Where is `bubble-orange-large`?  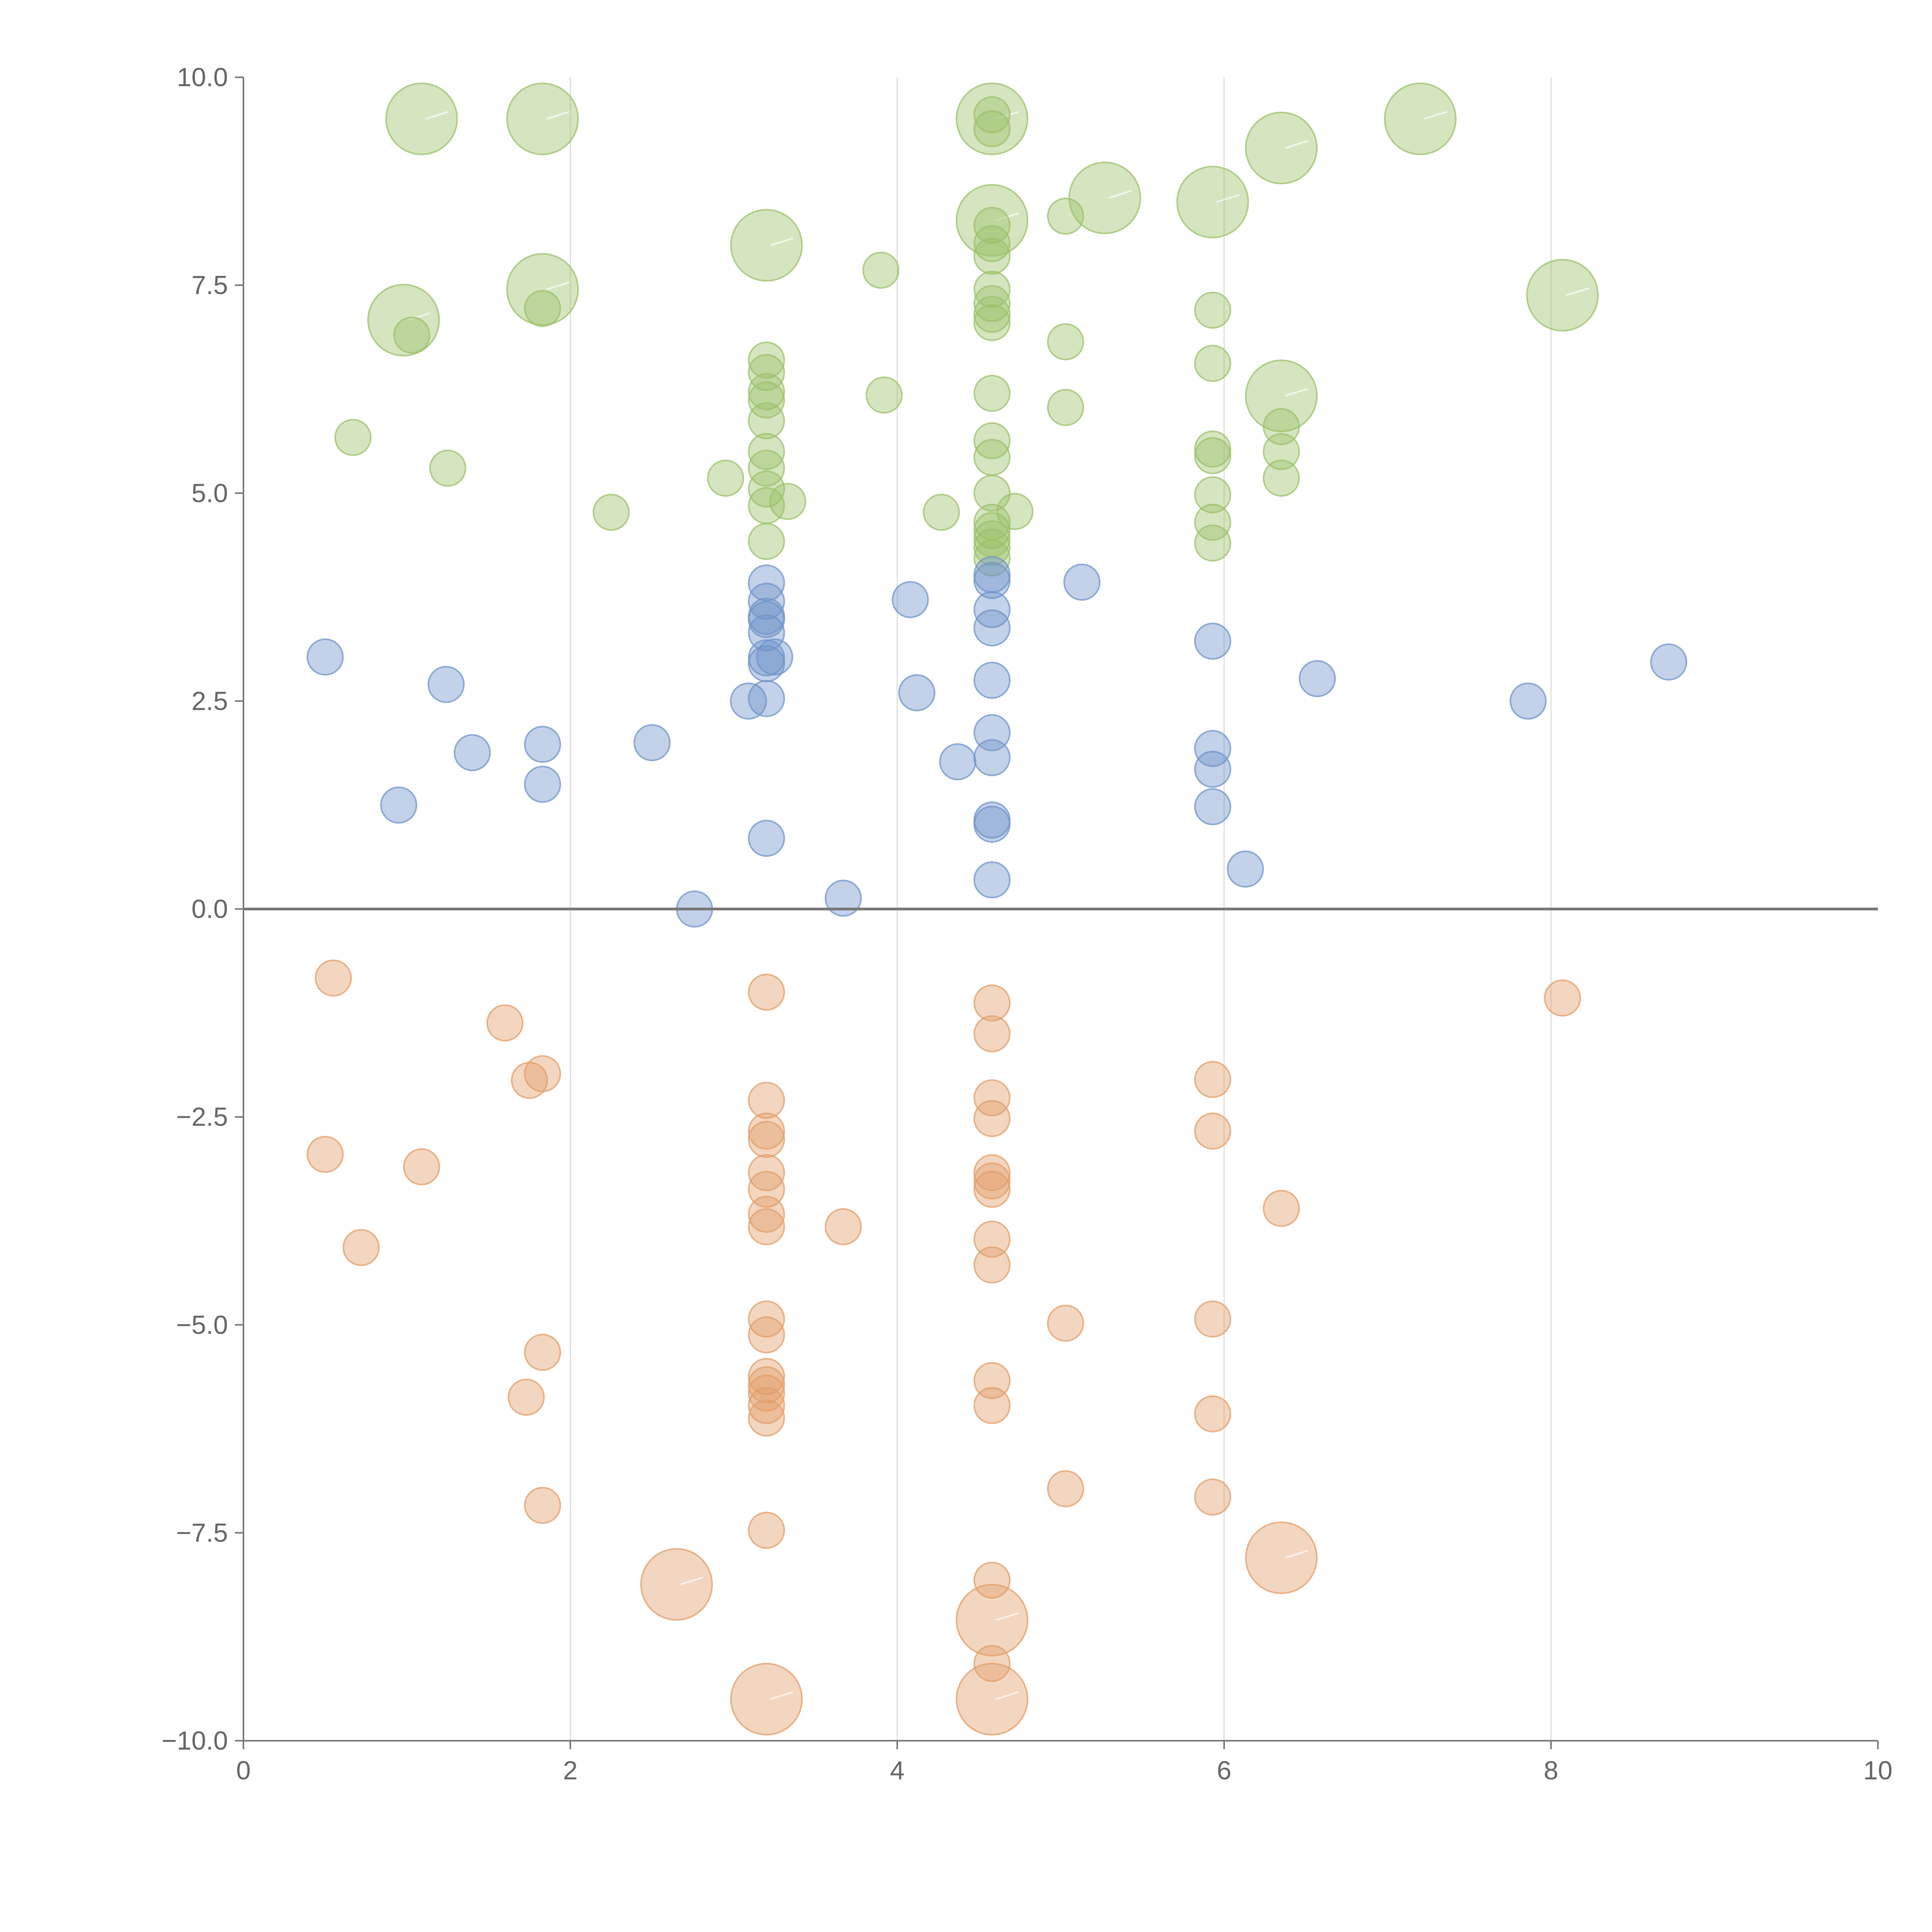 bubble-orange-large is located at coordinates (992, 1700).